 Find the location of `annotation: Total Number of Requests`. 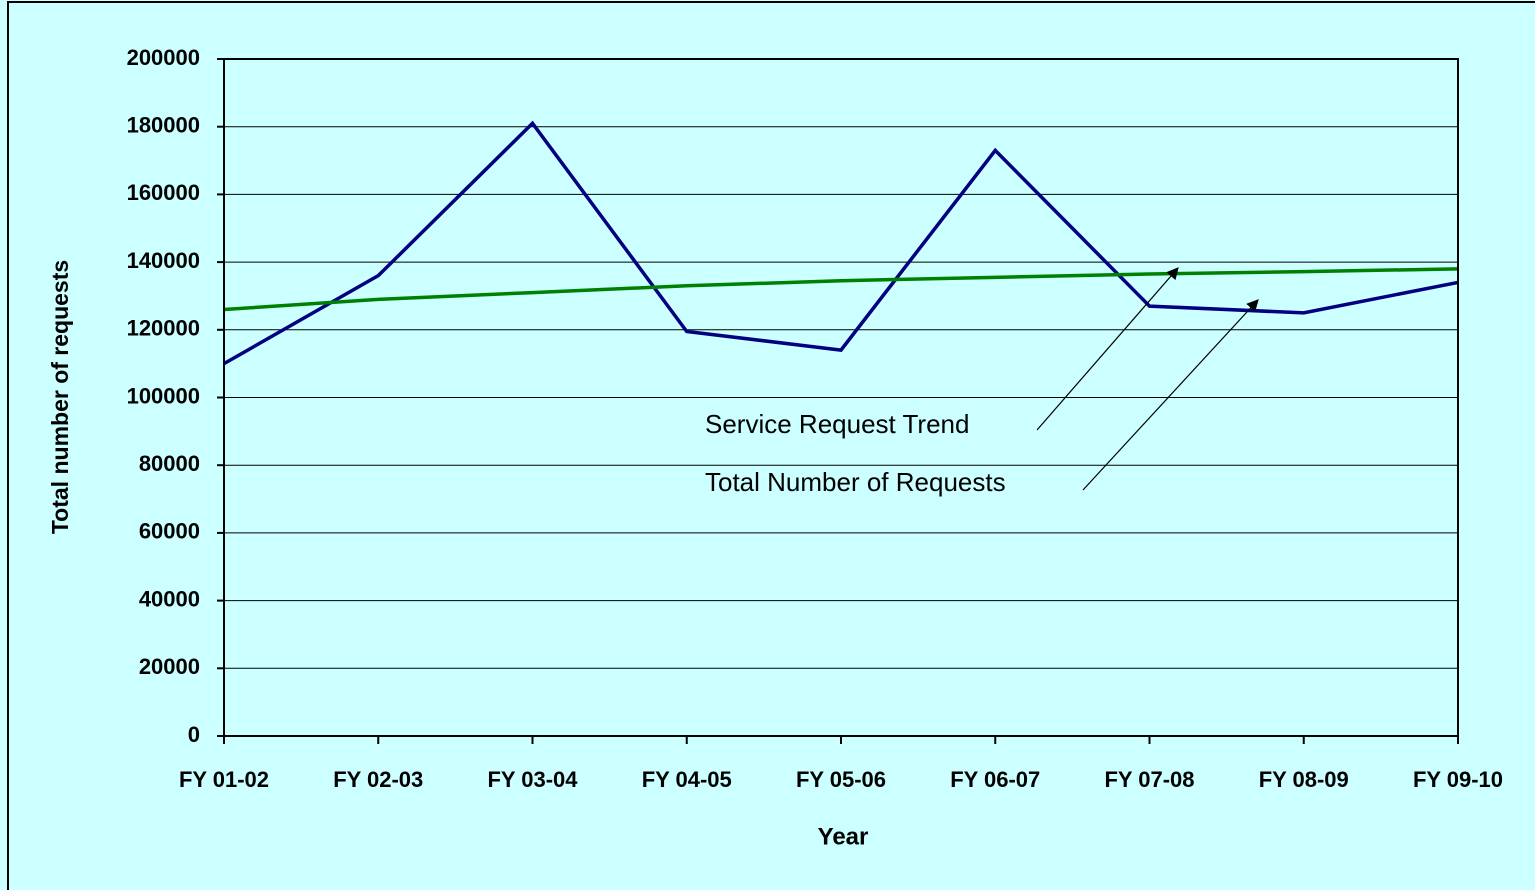

annotation: Total Number of Requests is located at coordinates (855, 482).